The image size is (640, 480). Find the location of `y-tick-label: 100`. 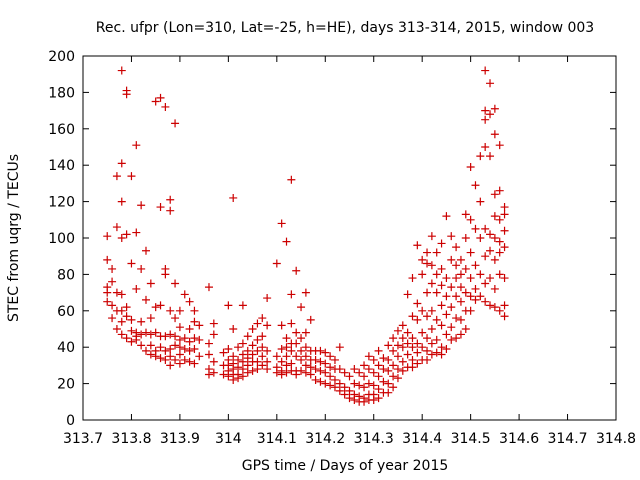

y-tick-label: 100 is located at coordinates (61, 239).